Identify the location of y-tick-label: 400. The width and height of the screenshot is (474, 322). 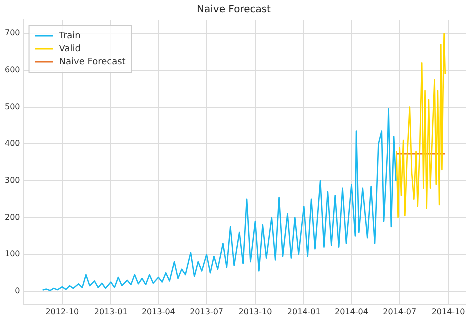
(12, 143).